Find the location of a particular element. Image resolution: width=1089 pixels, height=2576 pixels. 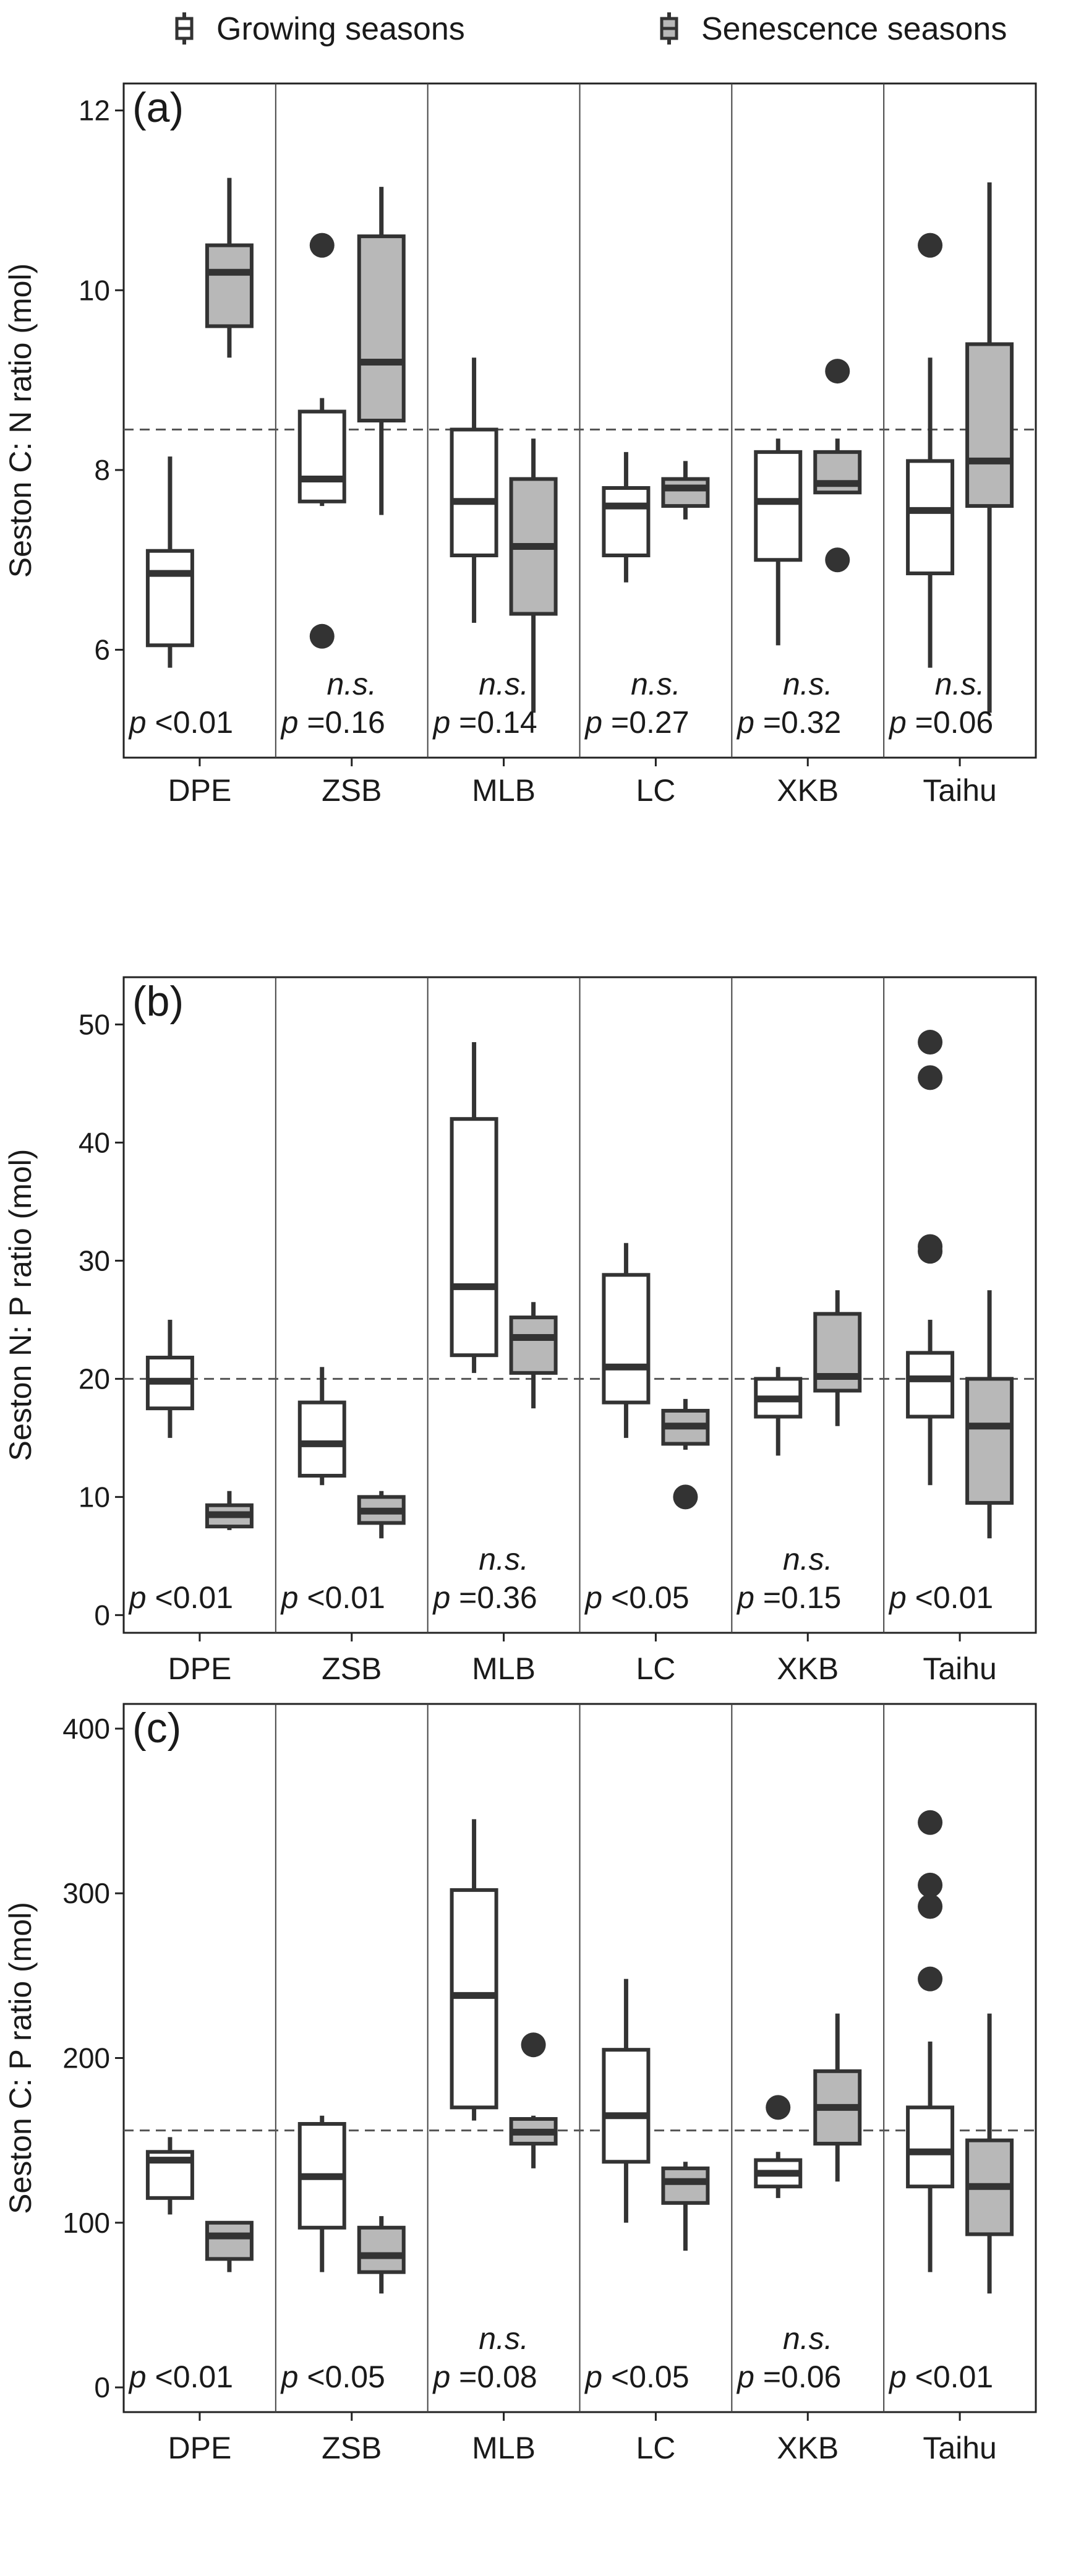

y-tick-label: 40 is located at coordinates (94, 1142).